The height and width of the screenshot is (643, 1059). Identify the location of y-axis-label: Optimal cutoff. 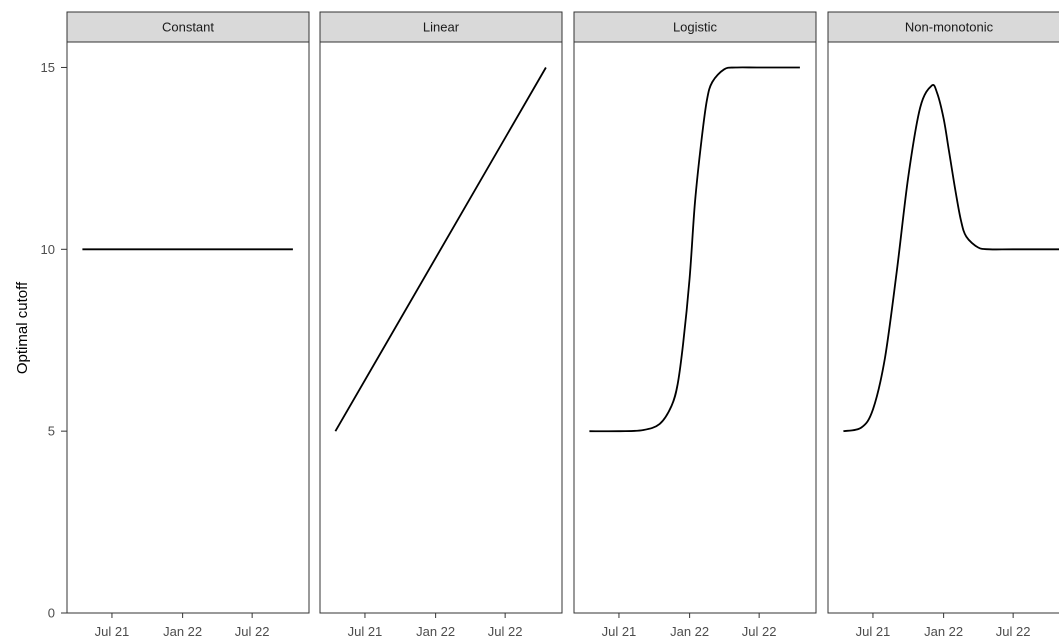
(22, 327).